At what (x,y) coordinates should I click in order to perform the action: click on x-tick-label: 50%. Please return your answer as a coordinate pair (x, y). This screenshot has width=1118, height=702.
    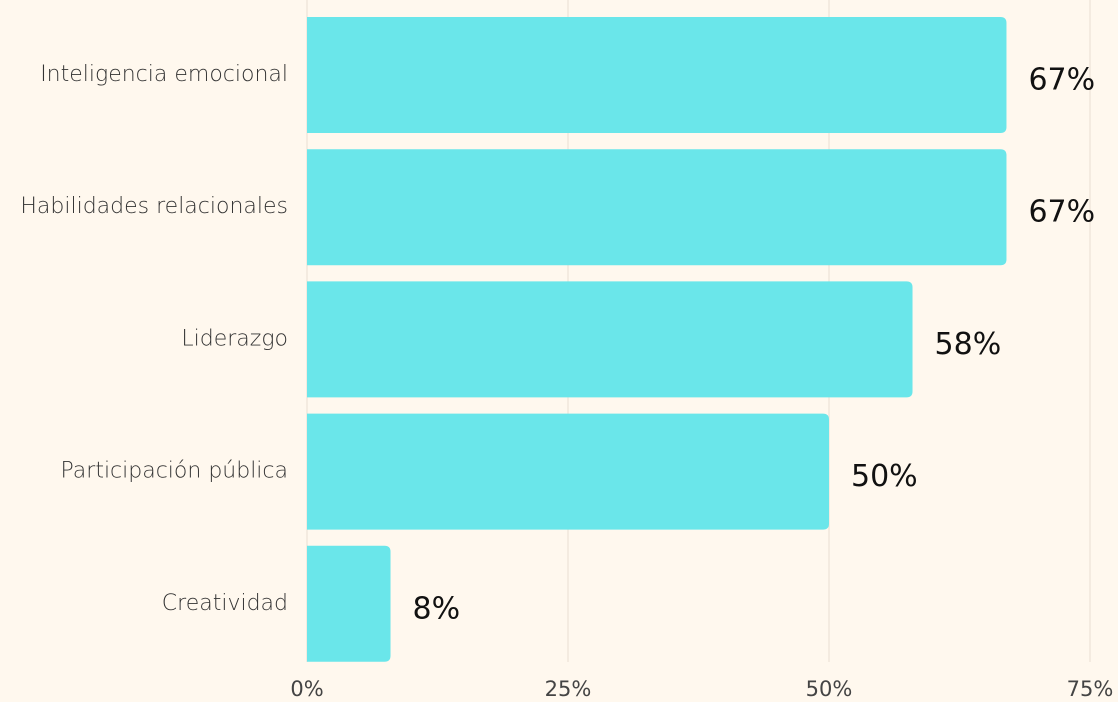
    Looking at the image, I should click on (829, 689).